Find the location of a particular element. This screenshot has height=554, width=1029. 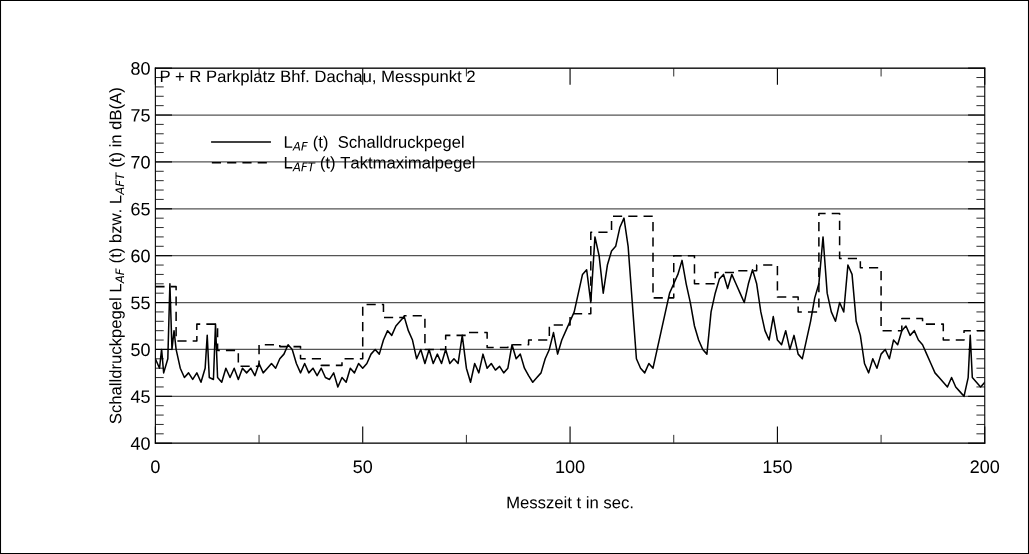

y-tick-label: 60 is located at coordinates (140, 256).